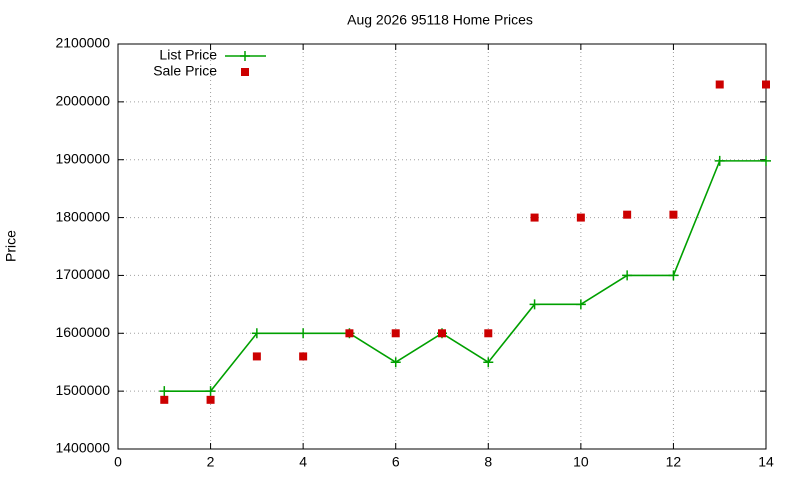  Describe the element at coordinates (303, 462) in the screenshot. I see `x-tick-label: 4` at that location.